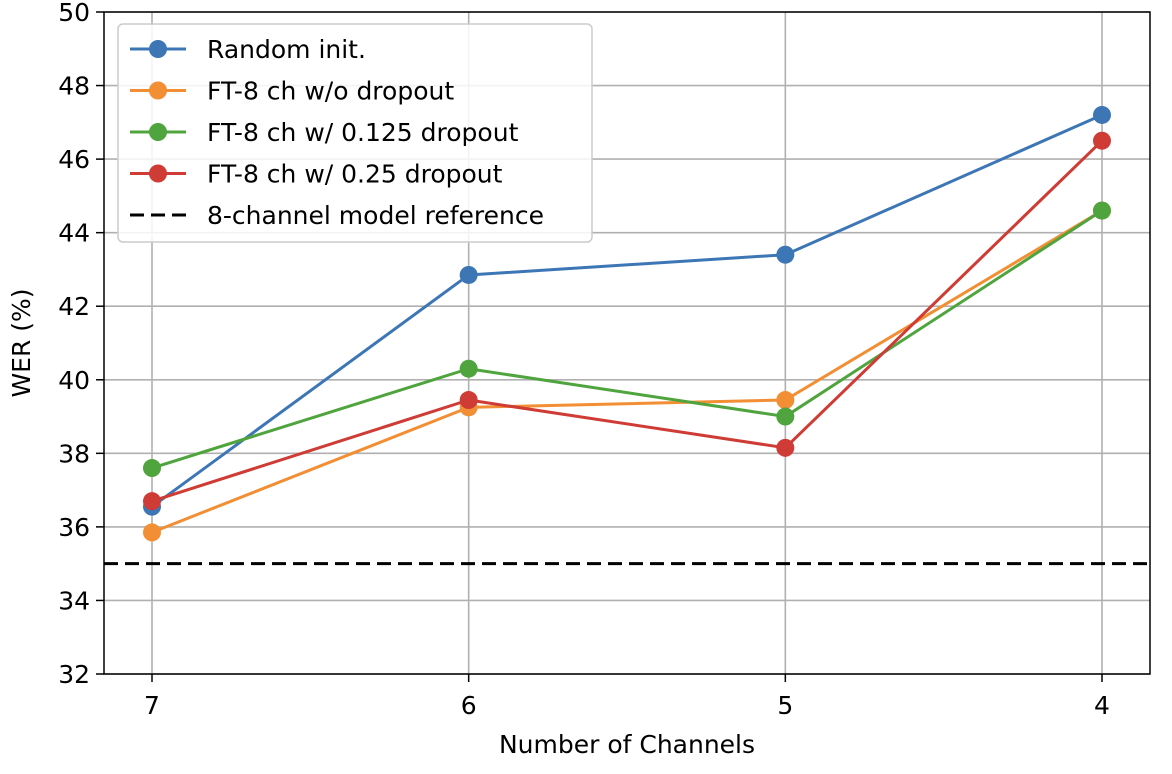  I want to click on legend-item: FT-8 ch w/ 0.25 dropout, so click(316, 174).